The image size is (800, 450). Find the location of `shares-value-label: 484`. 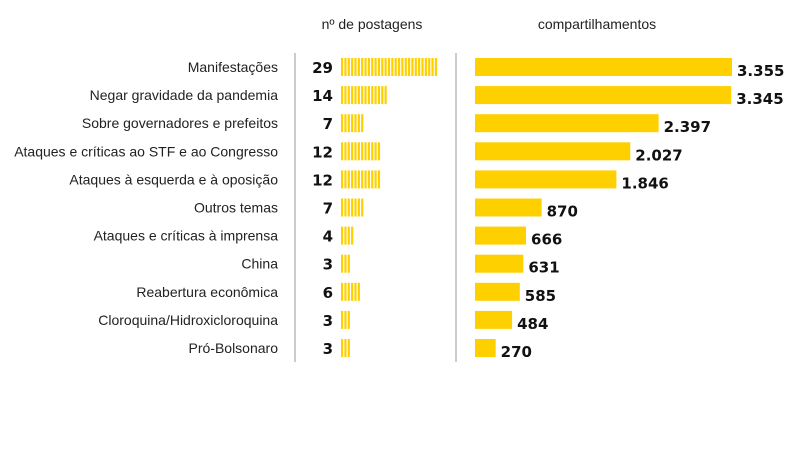

shares-value-label: 484 is located at coordinates (532, 324).